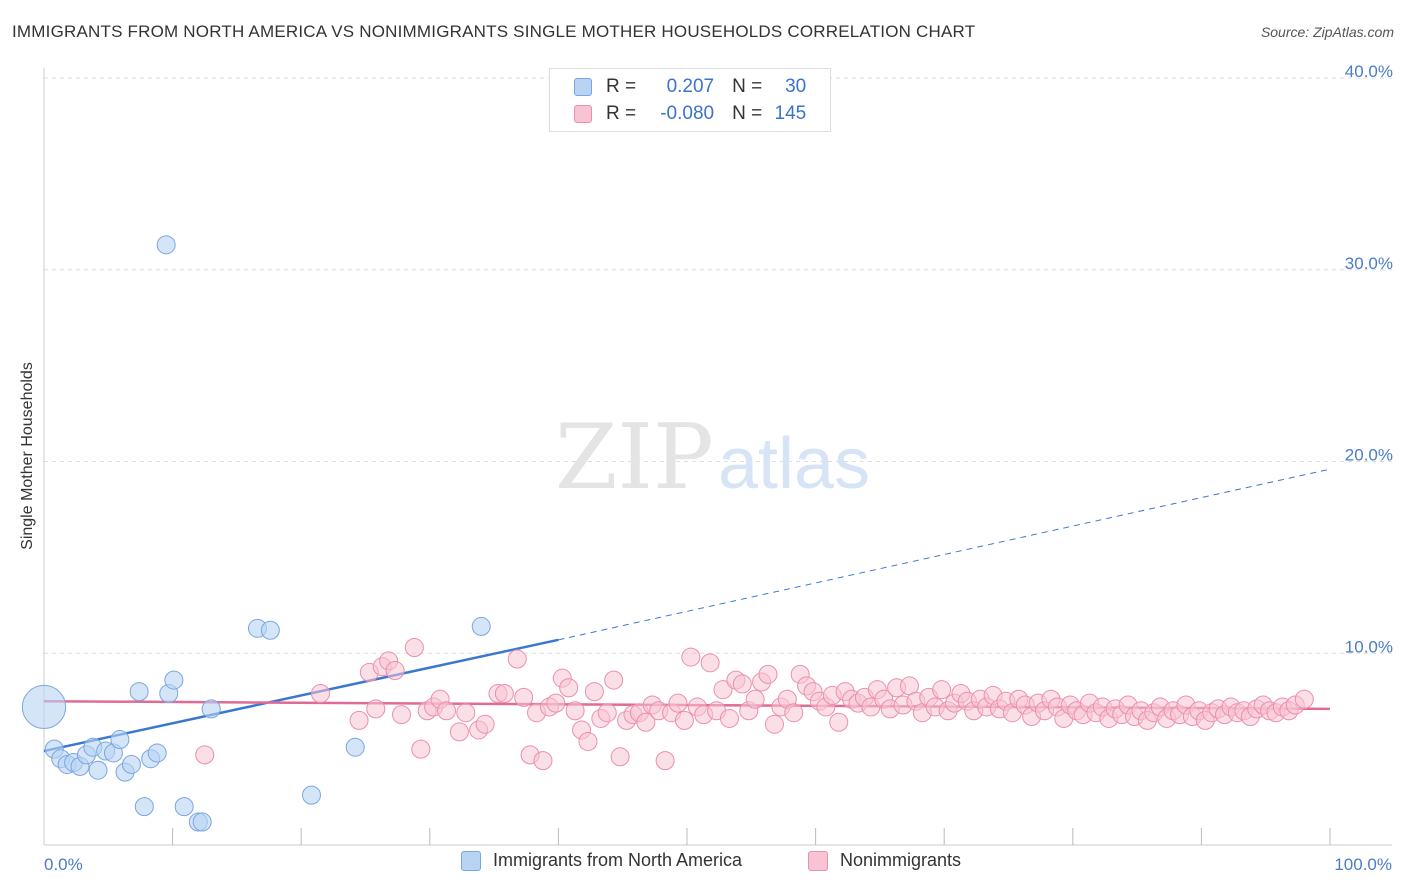 This screenshot has height=892, width=1406. Describe the element at coordinates (1369, 455) in the screenshot. I see `y-tick-label: 20.0%` at that location.